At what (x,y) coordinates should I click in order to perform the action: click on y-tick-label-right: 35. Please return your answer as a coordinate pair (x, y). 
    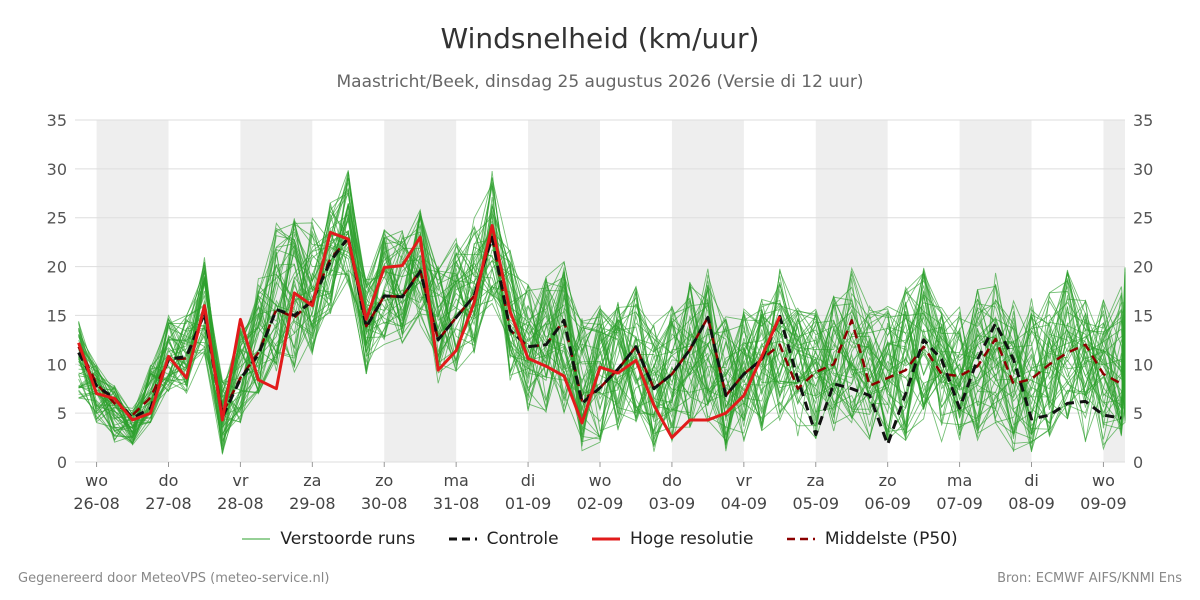
    Looking at the image, I should click on (1143, 120).